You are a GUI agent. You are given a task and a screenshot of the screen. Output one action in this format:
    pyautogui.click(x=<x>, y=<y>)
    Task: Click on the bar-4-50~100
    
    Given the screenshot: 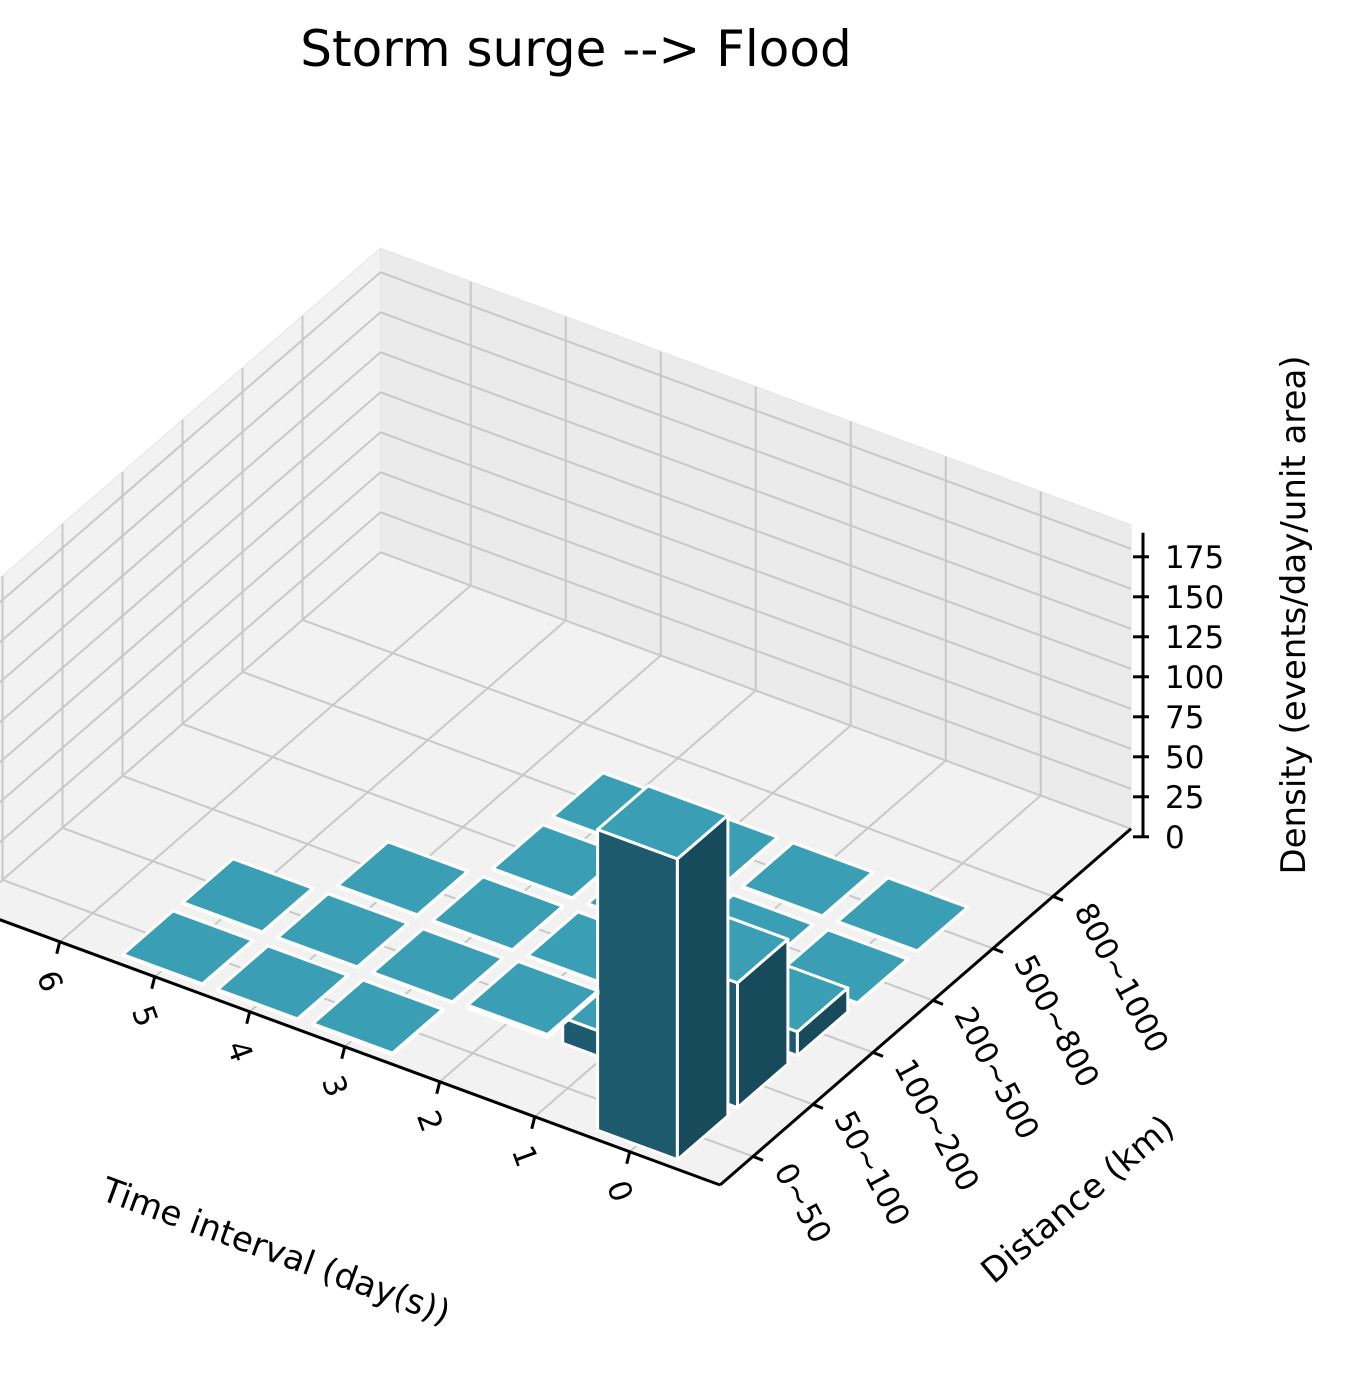 What is the action you would take?
    pyautogui.click(x=343, y=931)
    